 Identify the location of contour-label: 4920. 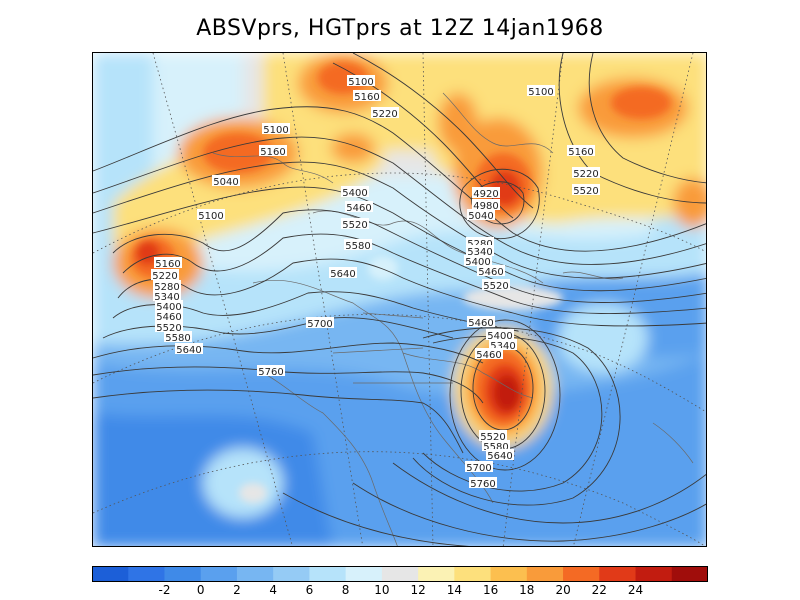
(486, 193).